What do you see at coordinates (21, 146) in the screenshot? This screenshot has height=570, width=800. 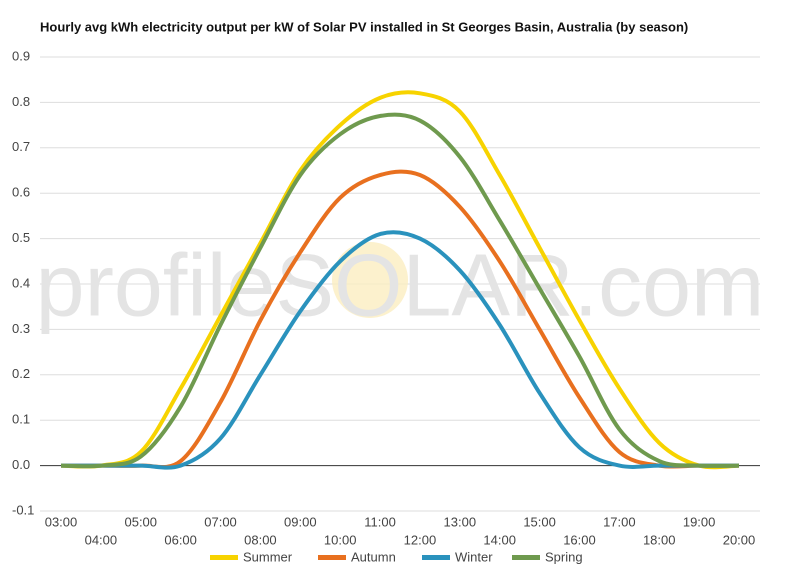 I see `y-tick-label: 0.7` at bounding box center [21, 146].